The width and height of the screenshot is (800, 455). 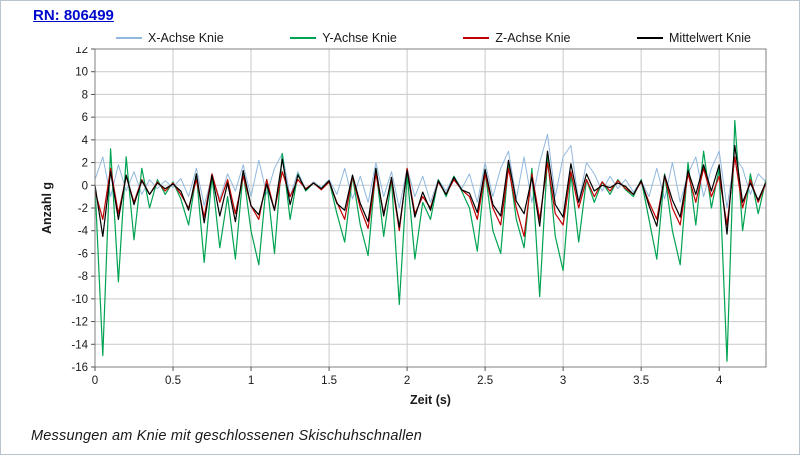 I want to click on legend-item-3: Z-Achse Knie, so click(x=516, y=38).